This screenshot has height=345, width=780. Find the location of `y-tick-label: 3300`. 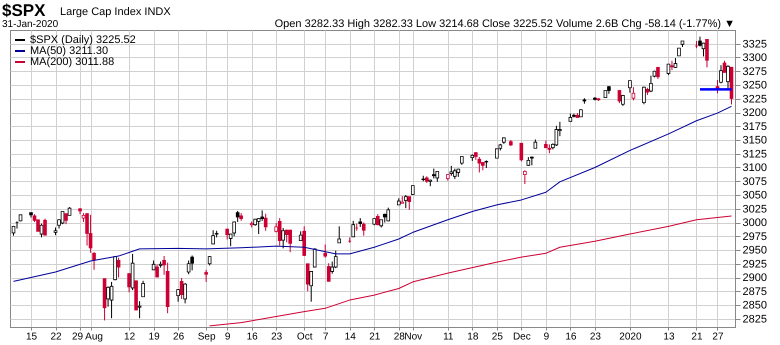

y-tick-label: 3300 is located at coordinates (754, 58).